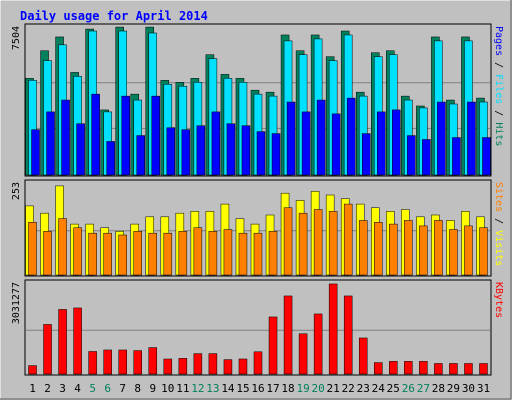 Image resolution: width=512 pixels, height=405 pixels. I want to click on x-tick-label: 26, so click(408, 388).